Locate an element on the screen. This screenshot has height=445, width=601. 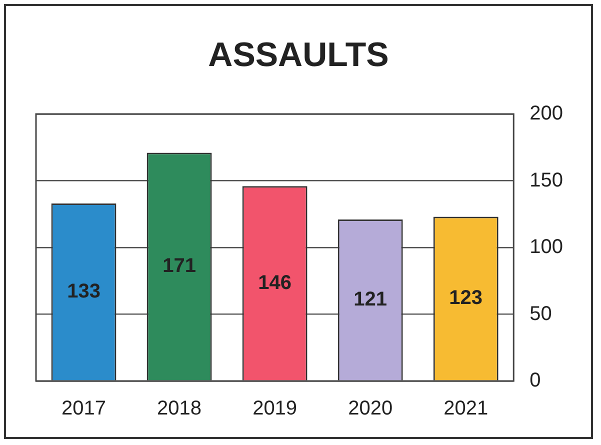
data-label: 121 is located at coordinates (371, 299).